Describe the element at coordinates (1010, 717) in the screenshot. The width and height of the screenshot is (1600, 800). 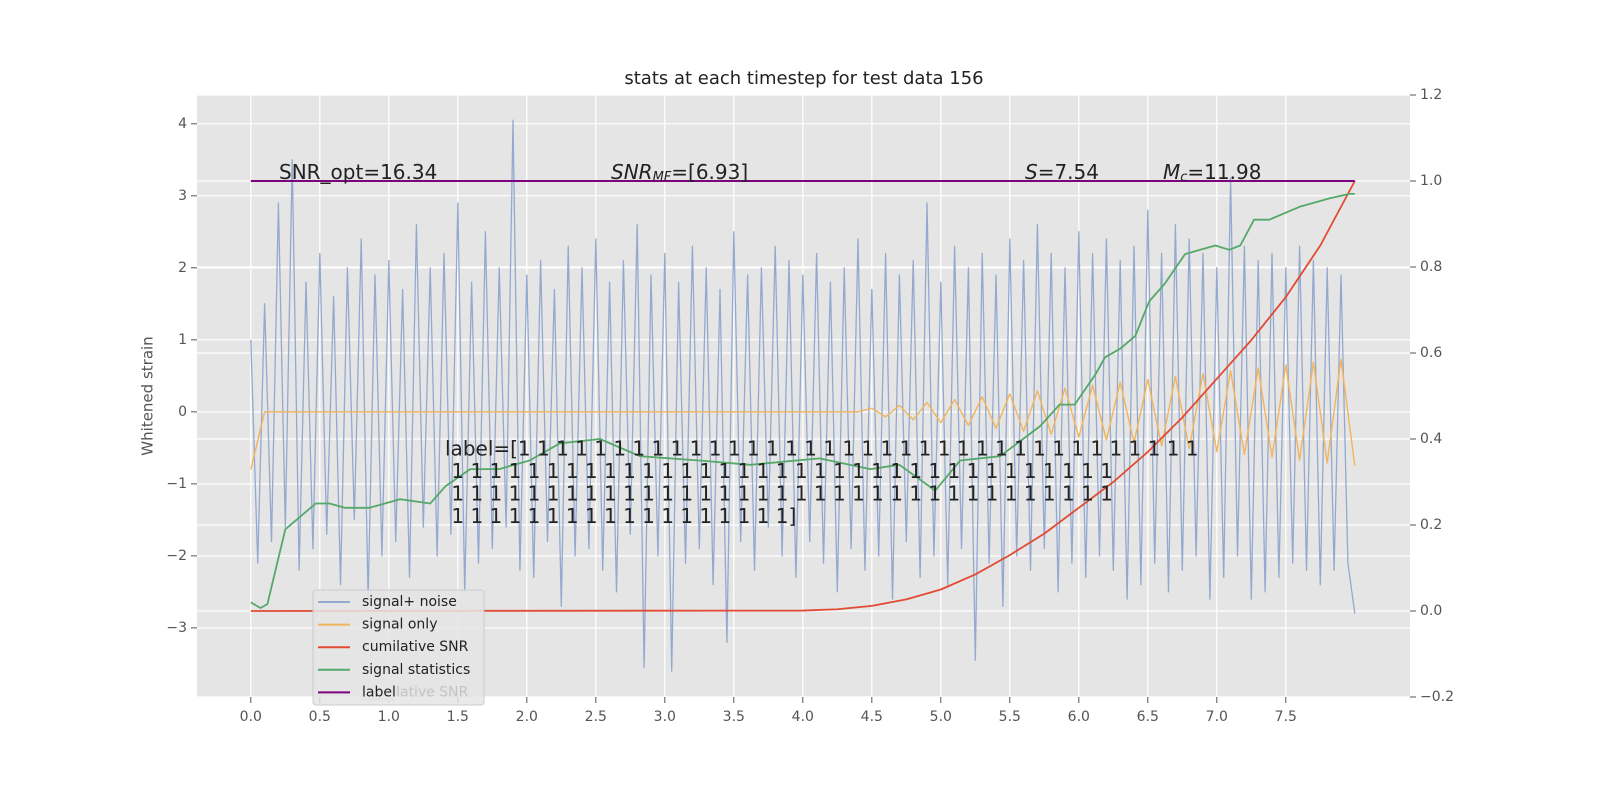
I see `x-tick-label: 5.5` at that location.